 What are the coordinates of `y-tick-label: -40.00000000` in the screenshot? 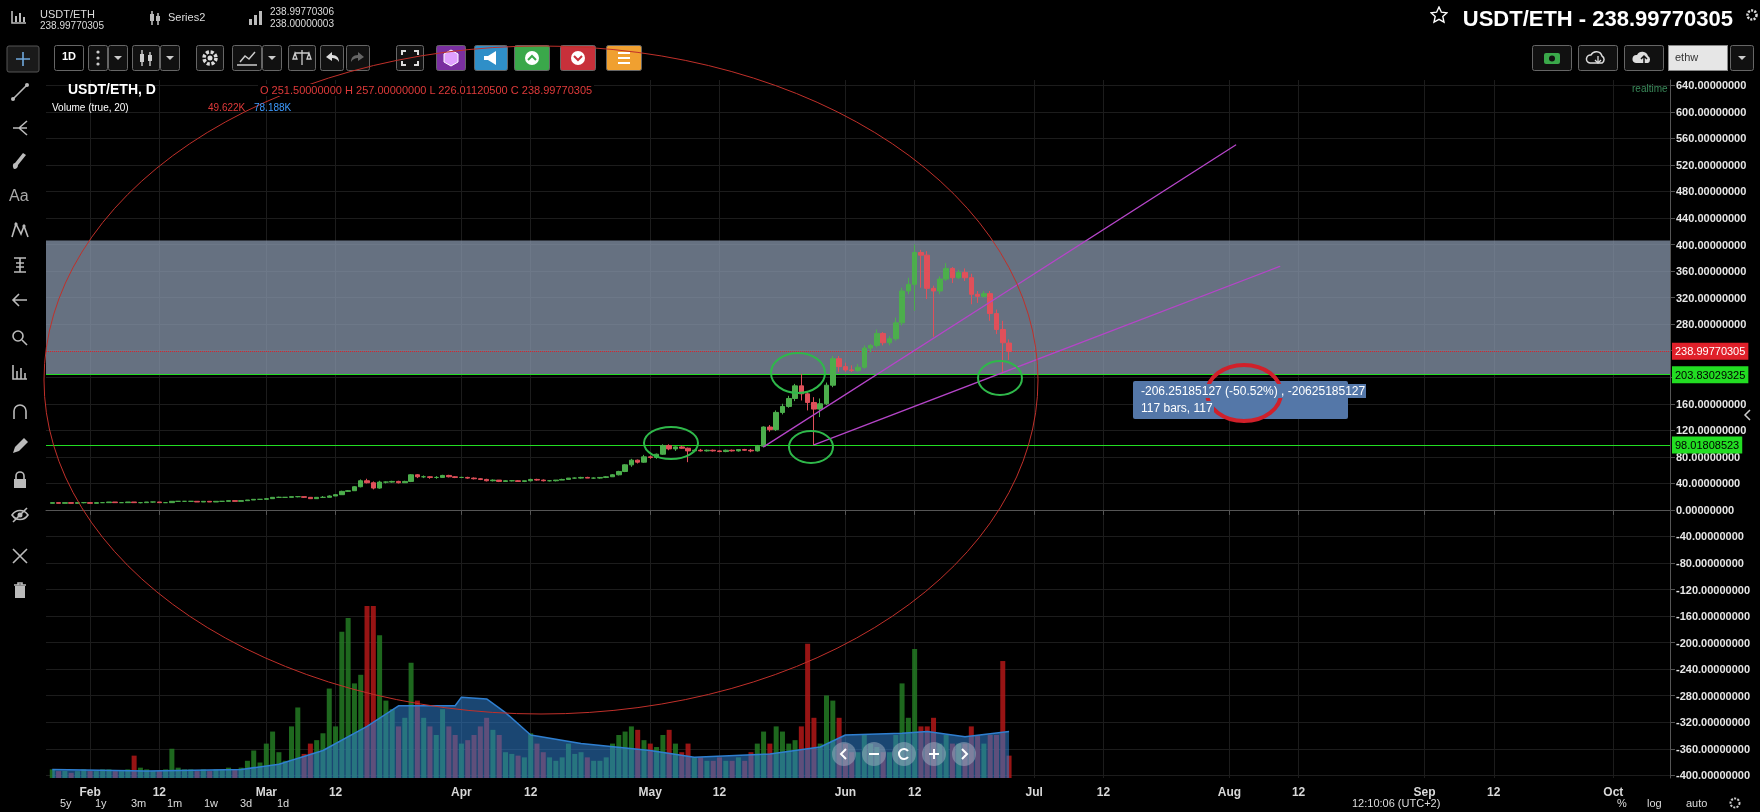 It's located at (1710, 536).